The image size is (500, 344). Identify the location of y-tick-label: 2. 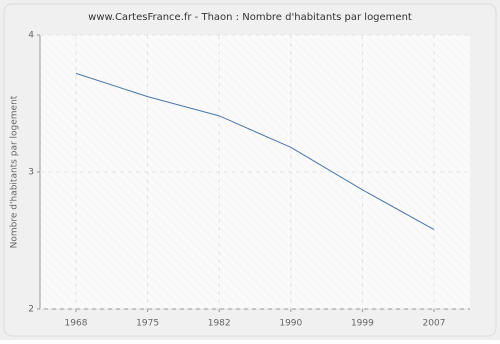
(31, 310).